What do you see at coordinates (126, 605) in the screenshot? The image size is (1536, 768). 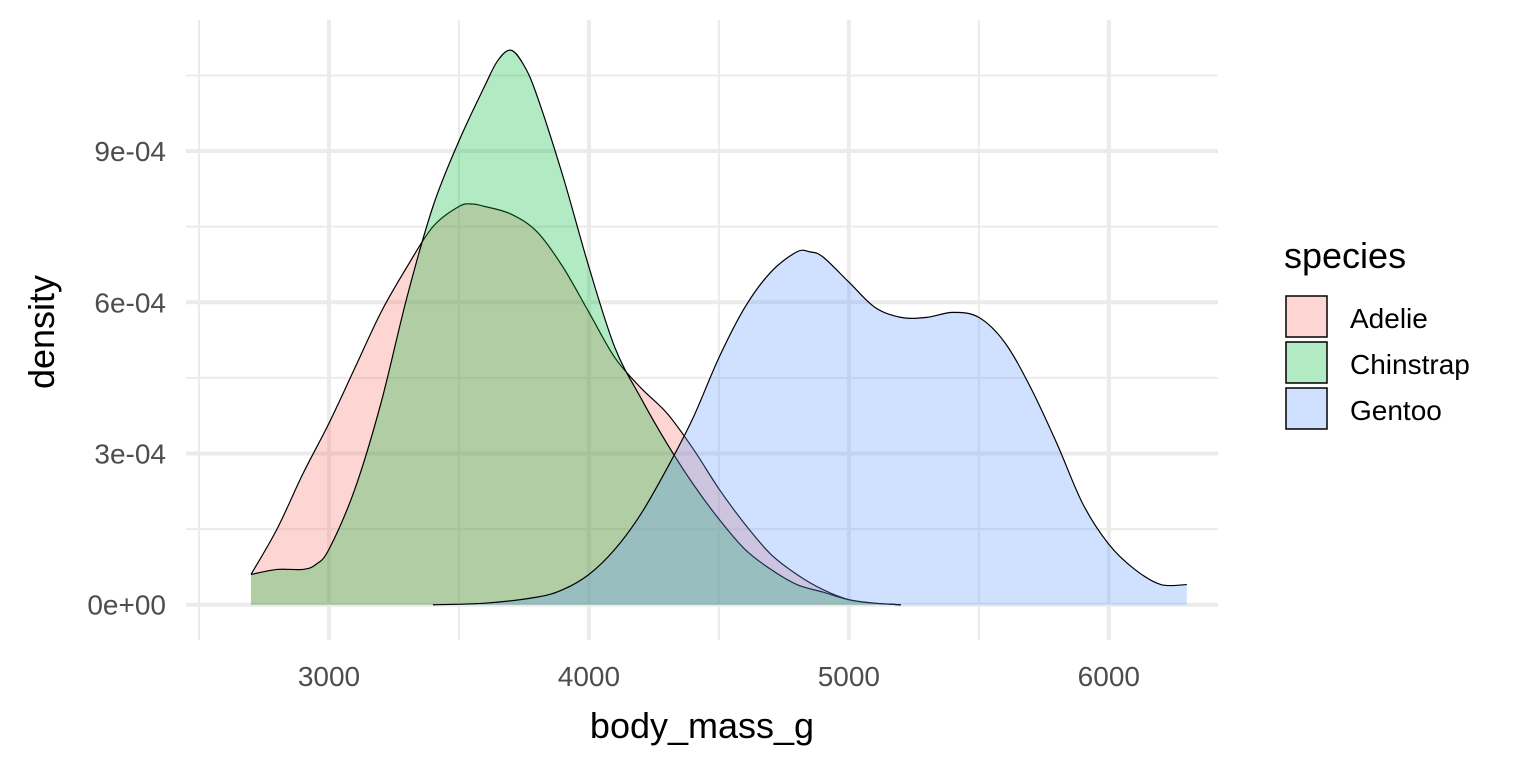 I see `y-tick-label: 0e+00` at bounding box center [126, 605].